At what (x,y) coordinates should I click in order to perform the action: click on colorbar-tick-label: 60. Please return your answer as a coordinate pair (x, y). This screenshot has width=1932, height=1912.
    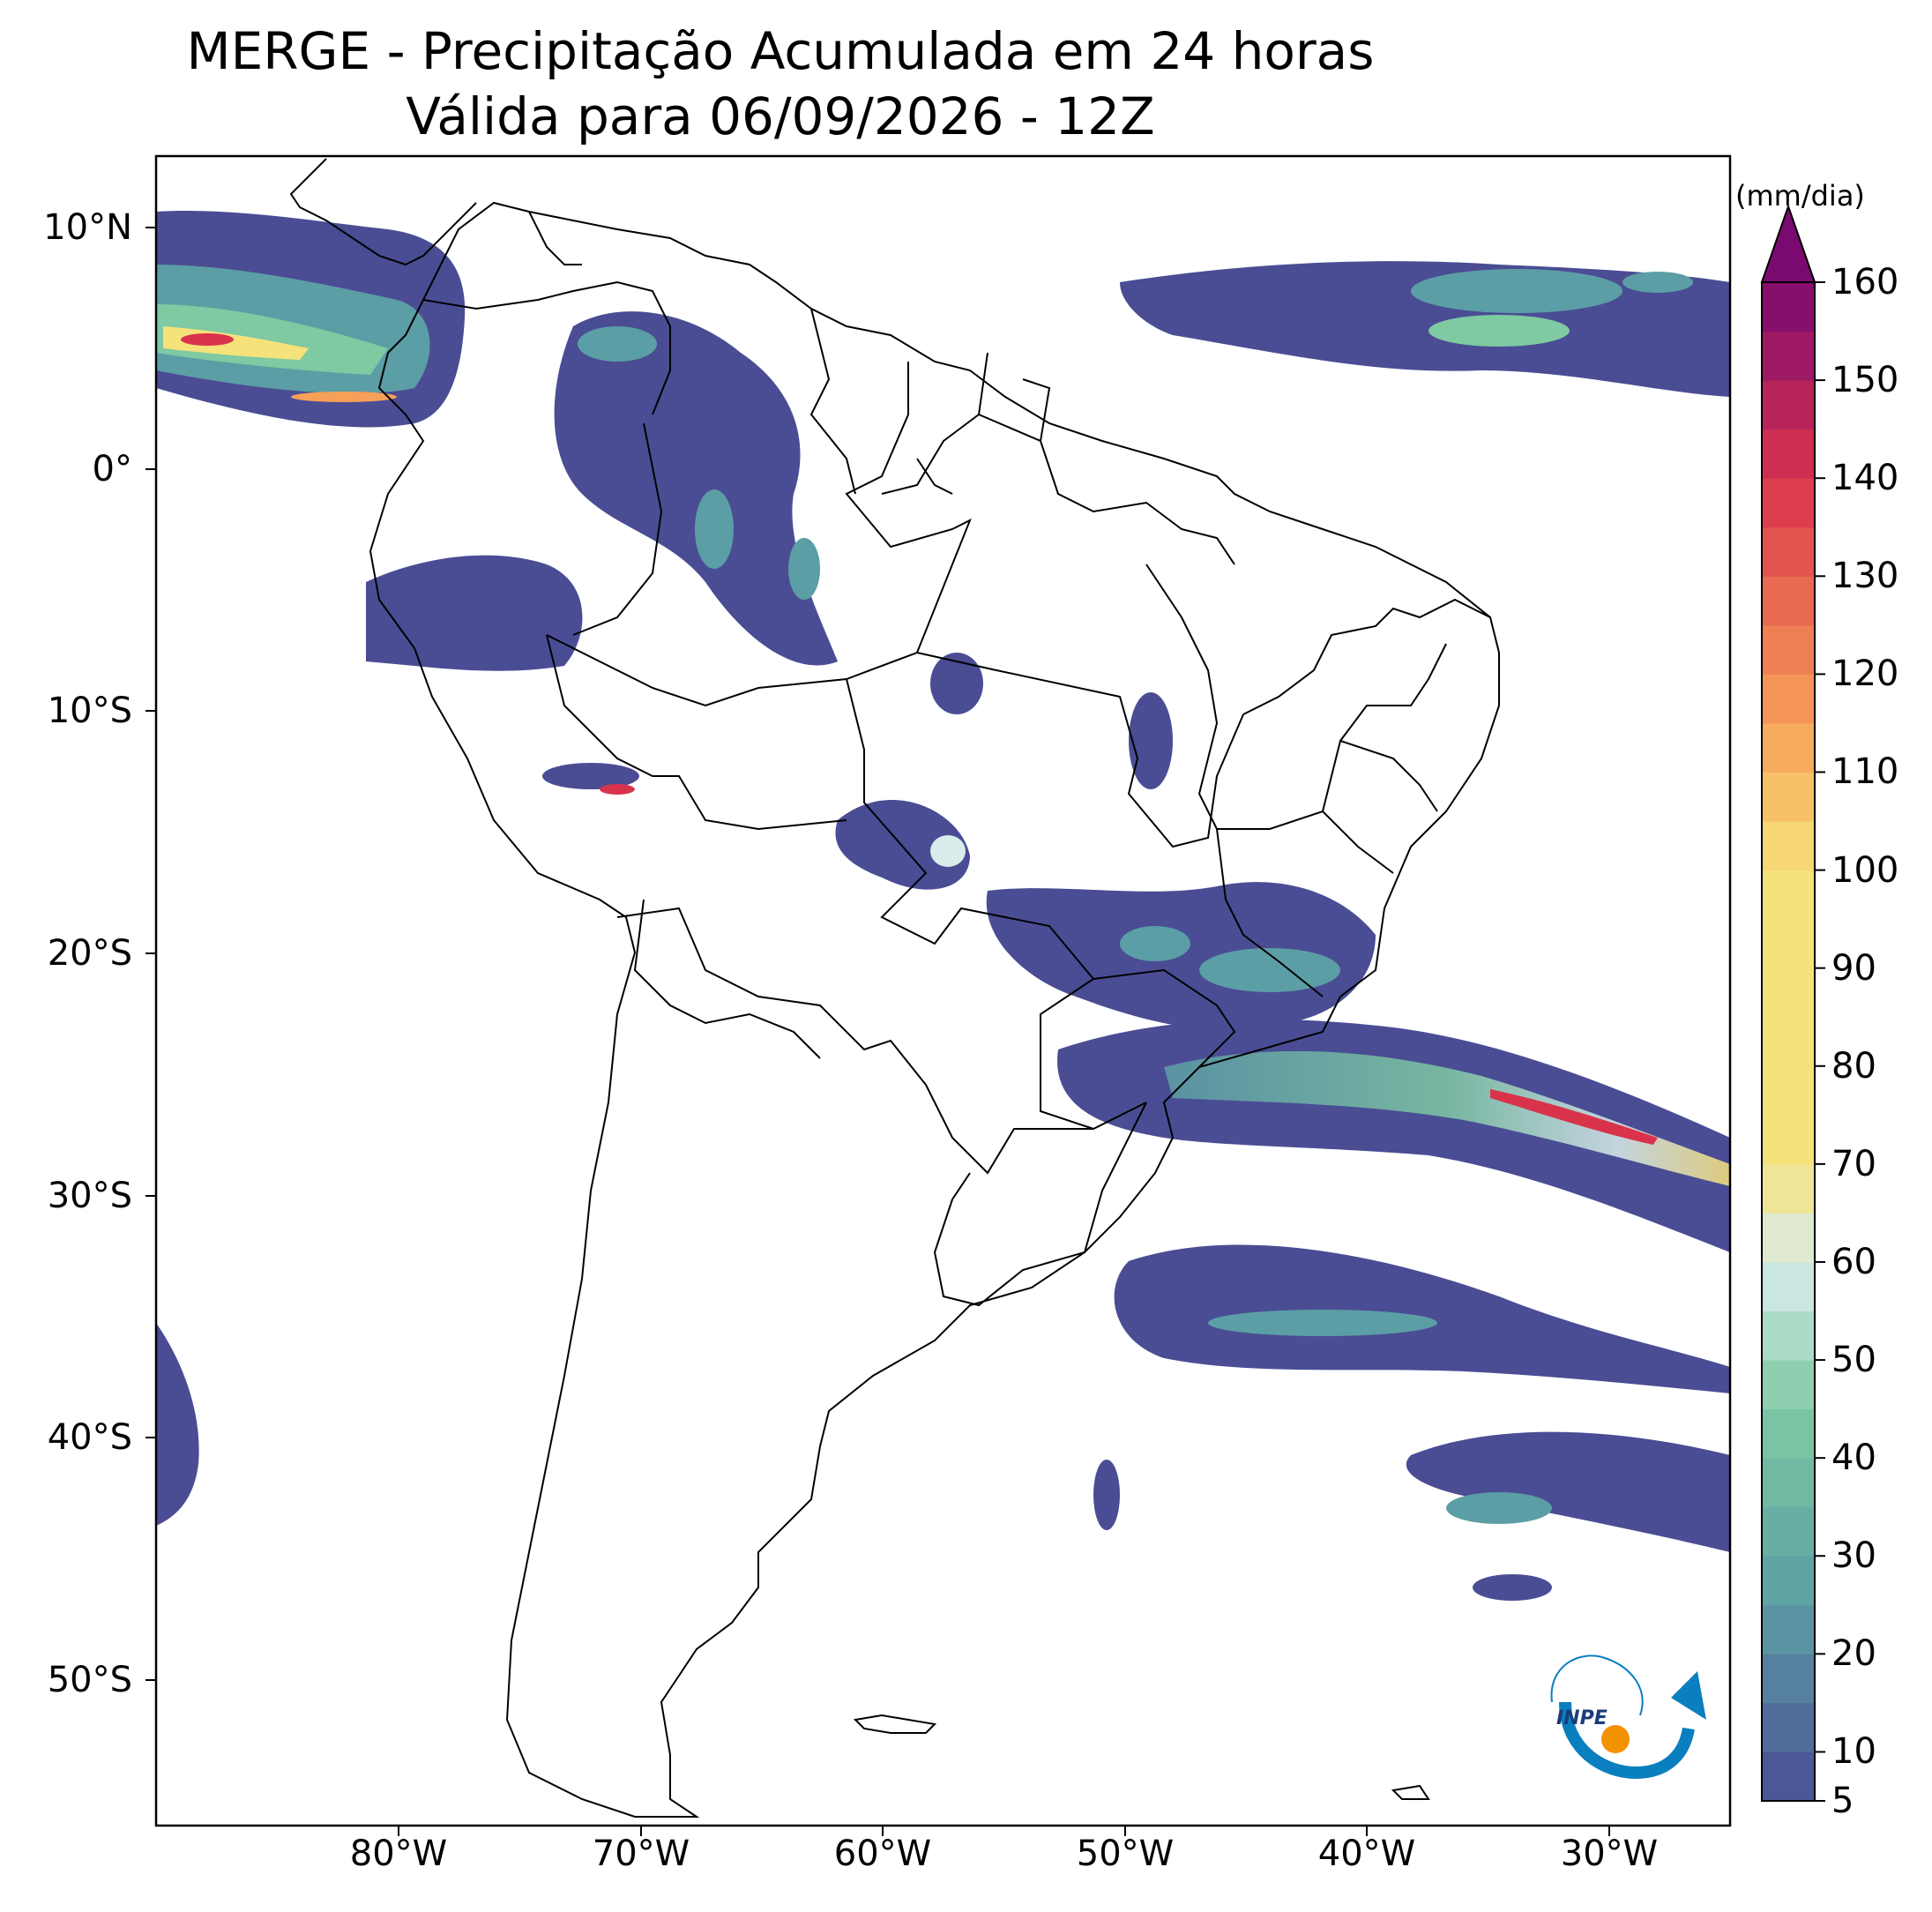
    Looking at the image, I should click on (1853, 1261).